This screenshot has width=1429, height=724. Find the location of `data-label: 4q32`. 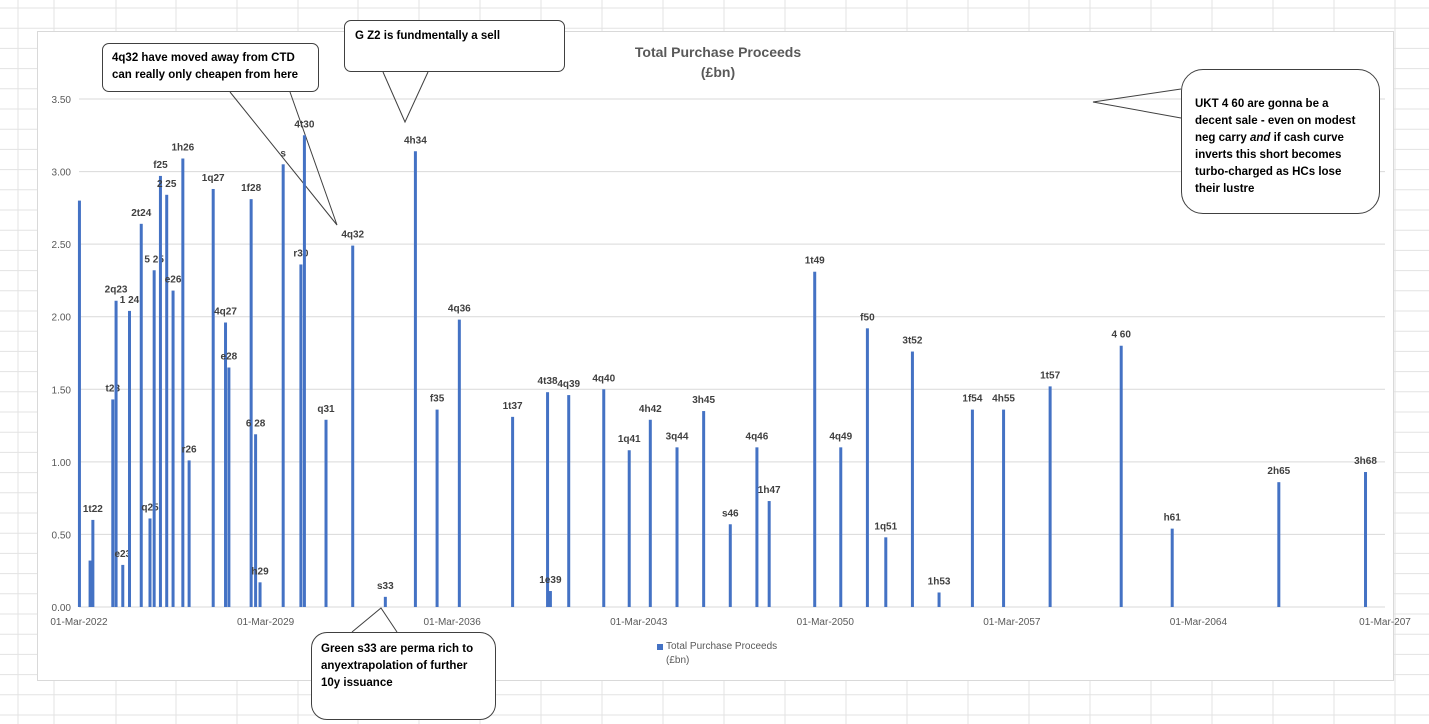

data-label: 4q32 is located at coordinates (352, 235).